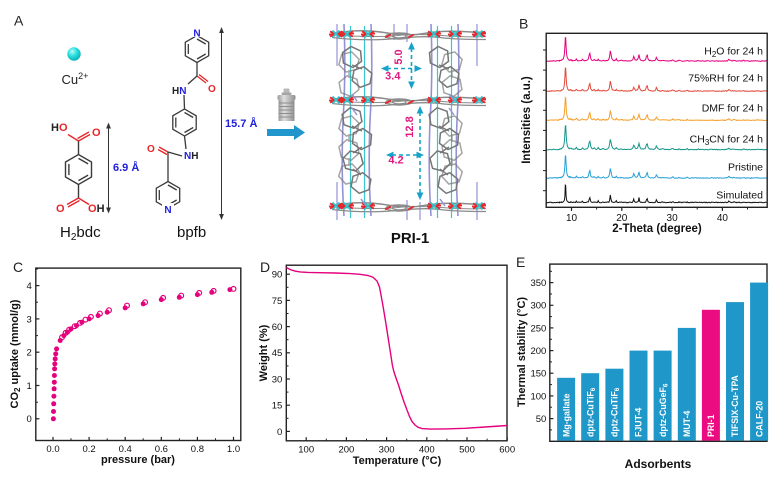 The image size is (780, 496). I want to click on svg-text: 0.6, so click(161, 449).